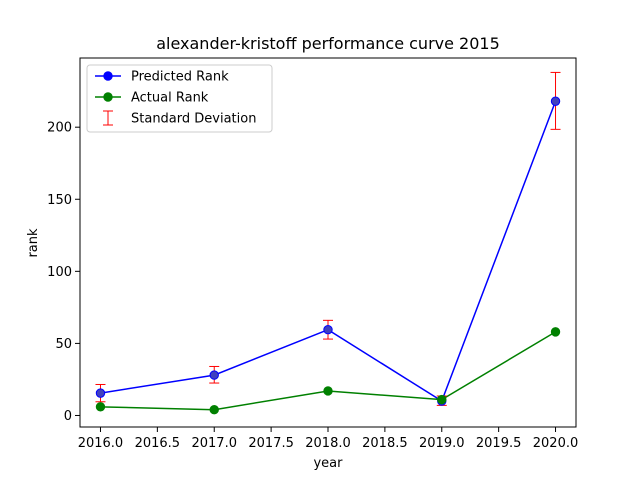  I want to click on legend-label-actual: Actual Rank, so click(170, 98).